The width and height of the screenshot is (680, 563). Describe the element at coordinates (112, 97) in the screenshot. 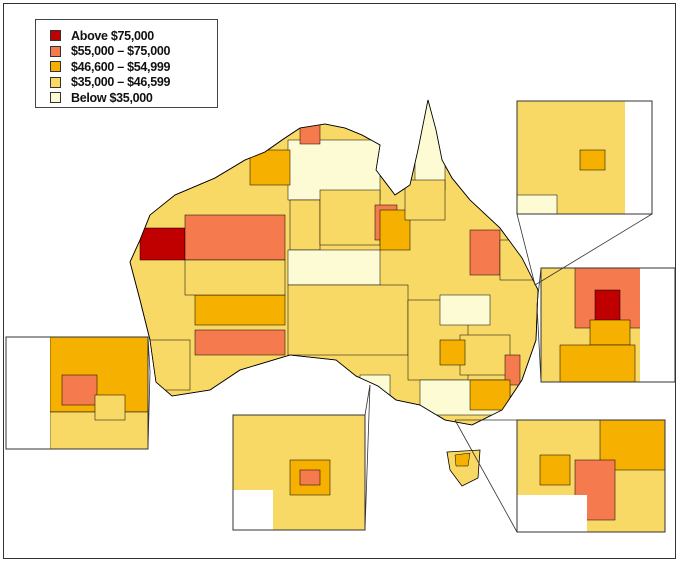

I see `legend-label: Below $35,000` at that location.